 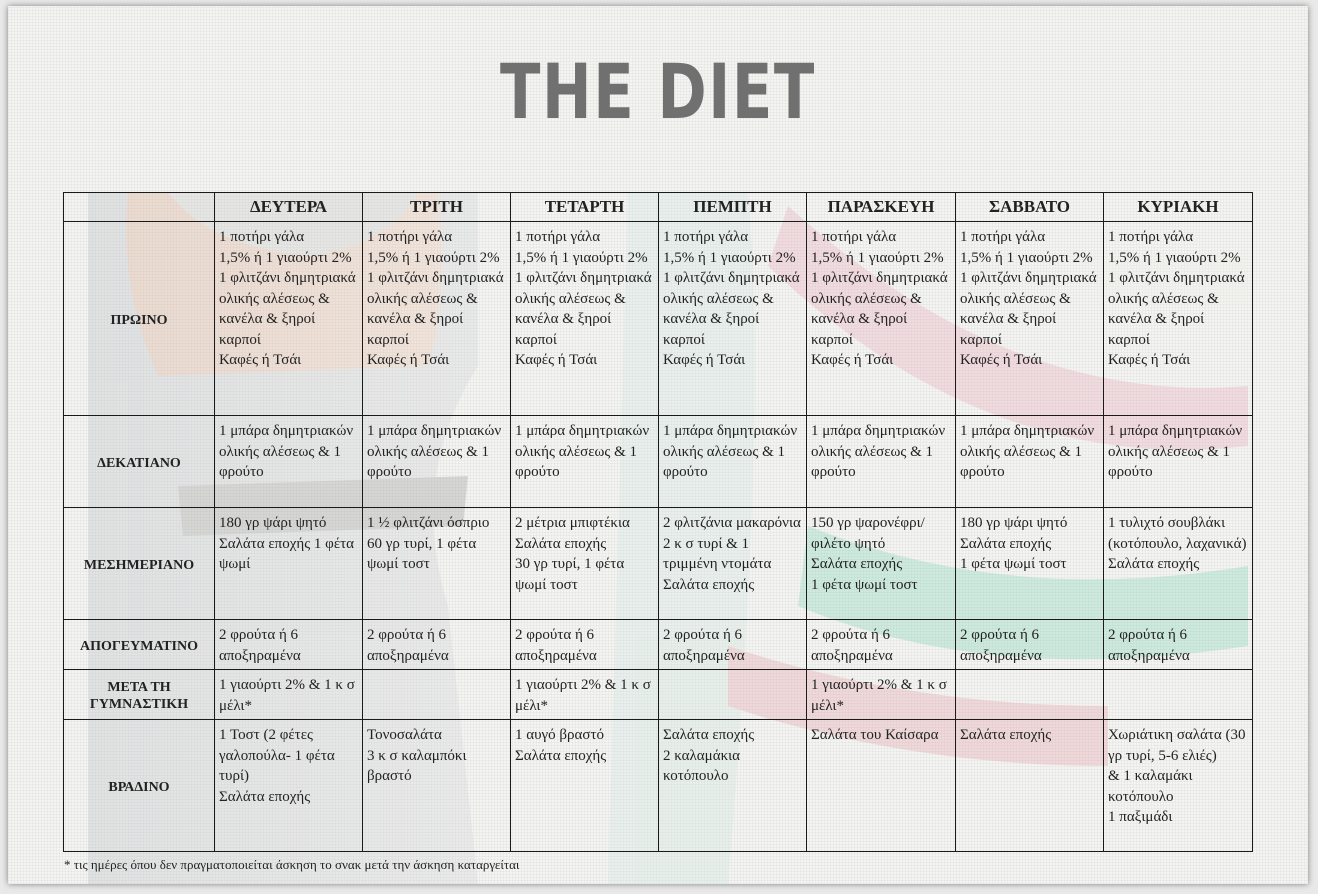 What do you see at coordinates (584, 207) in the screenshot?
I see `day-header: ΤΕΤΑΡΤΗ` at bounding box center [584, 207].